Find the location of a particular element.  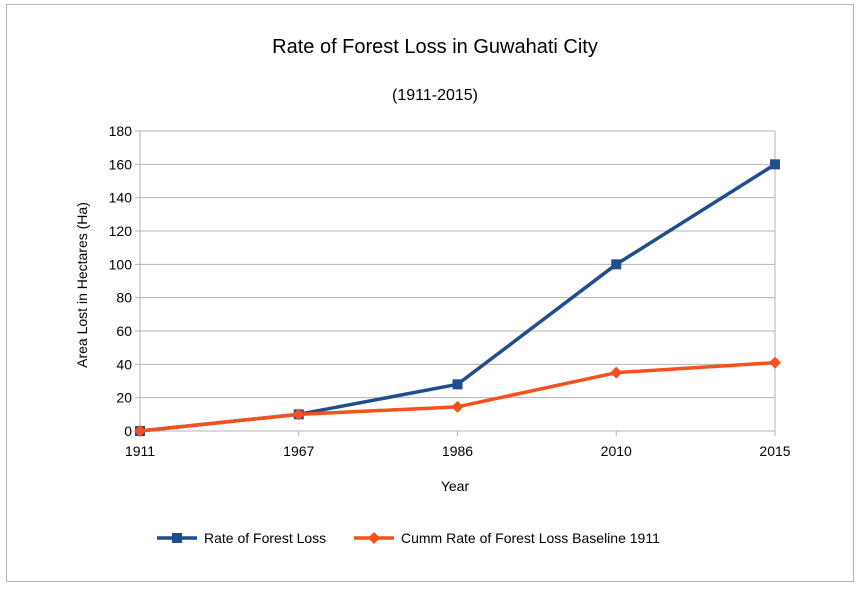

y-tick-label: 180 is located at coordinates (121, 131).